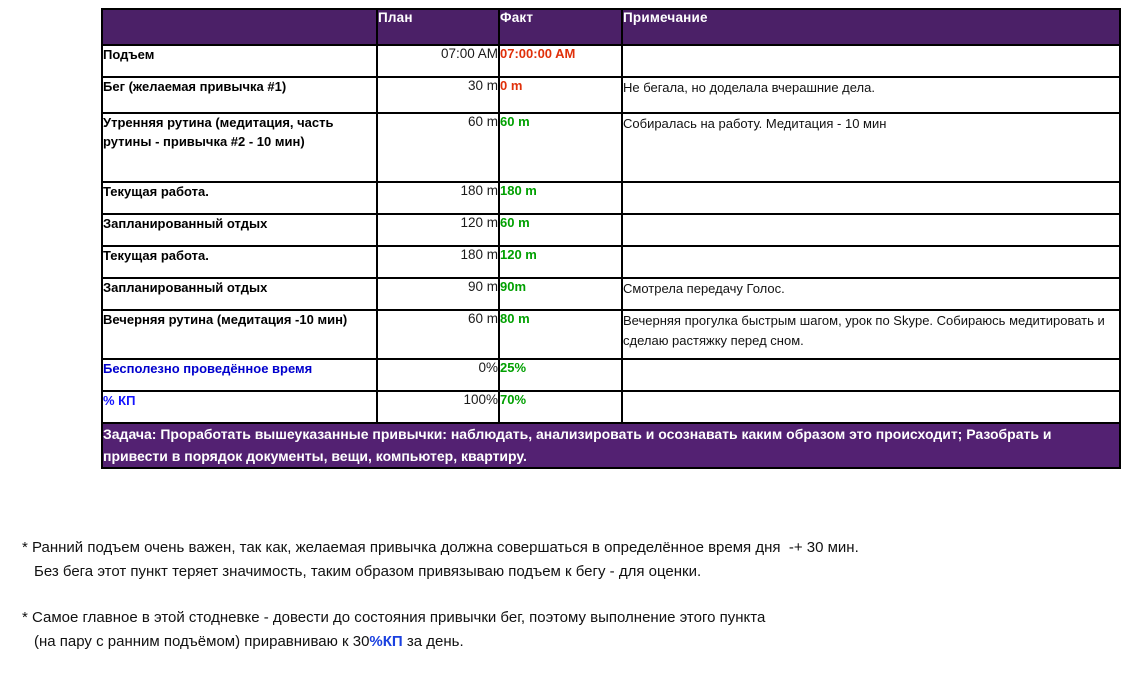  I want to click on table-row: Текущая работа. 180 m 120 m, so click(611, 262).